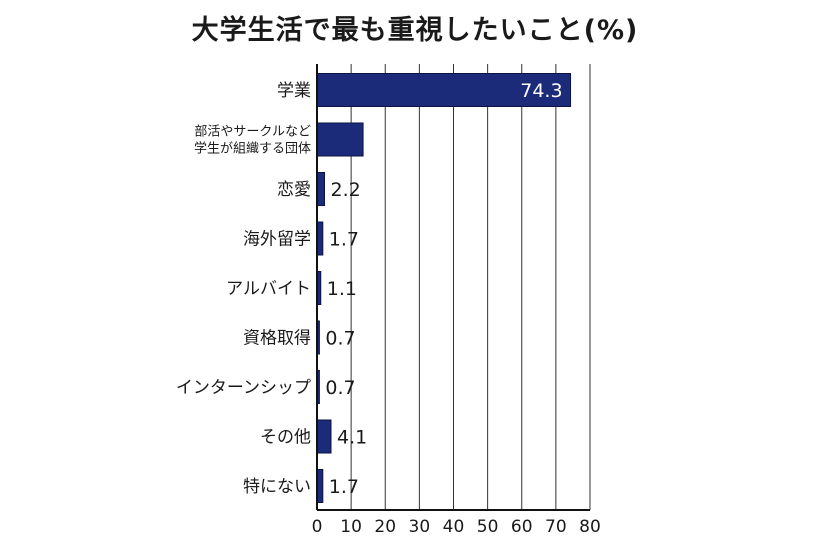  What do you see at coordinates (522, 527) in the screenshot?
I see `x-tick-label: 60` at bounding box center [522, 527].